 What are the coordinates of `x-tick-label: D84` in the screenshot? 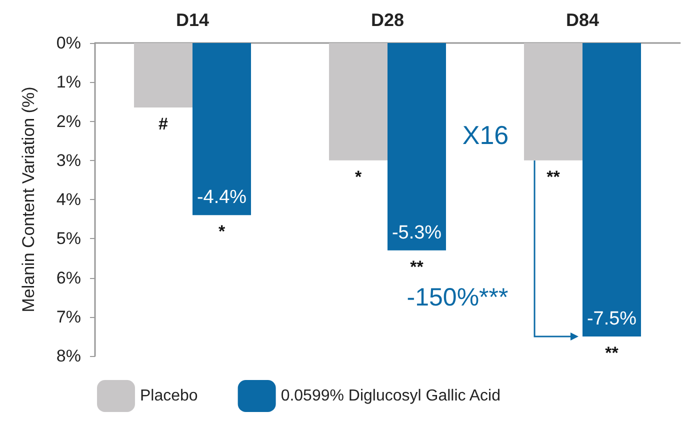 It's located at (583, 20).